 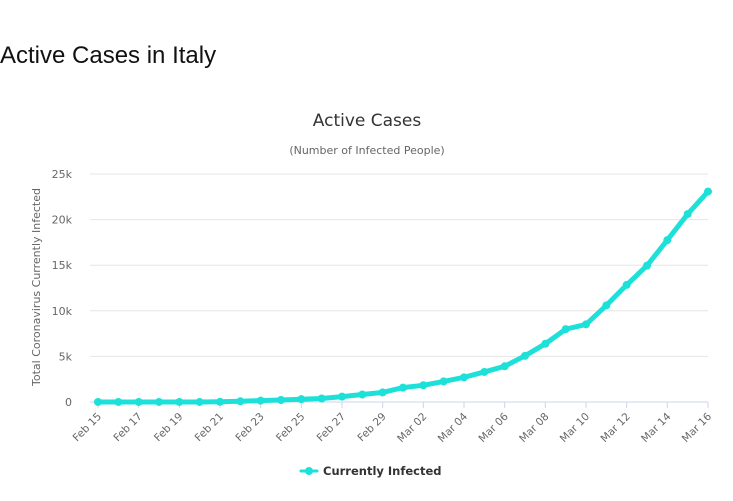 What do you see at coordinates (366, 150) in the screenshot?
I see `chart-subtitle: (Number of Infected People)` at bounding box center [366, 150].